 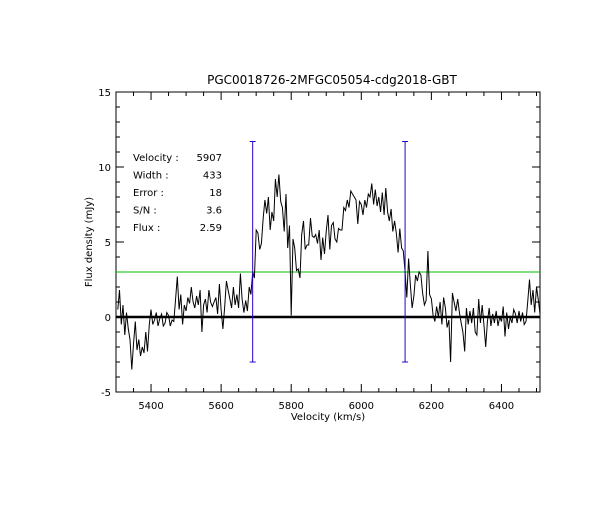 What do you see at coordinates (361, 406) in the screenshot?
I see `x-tick-label: 6000` at bounding box center [361, 406].